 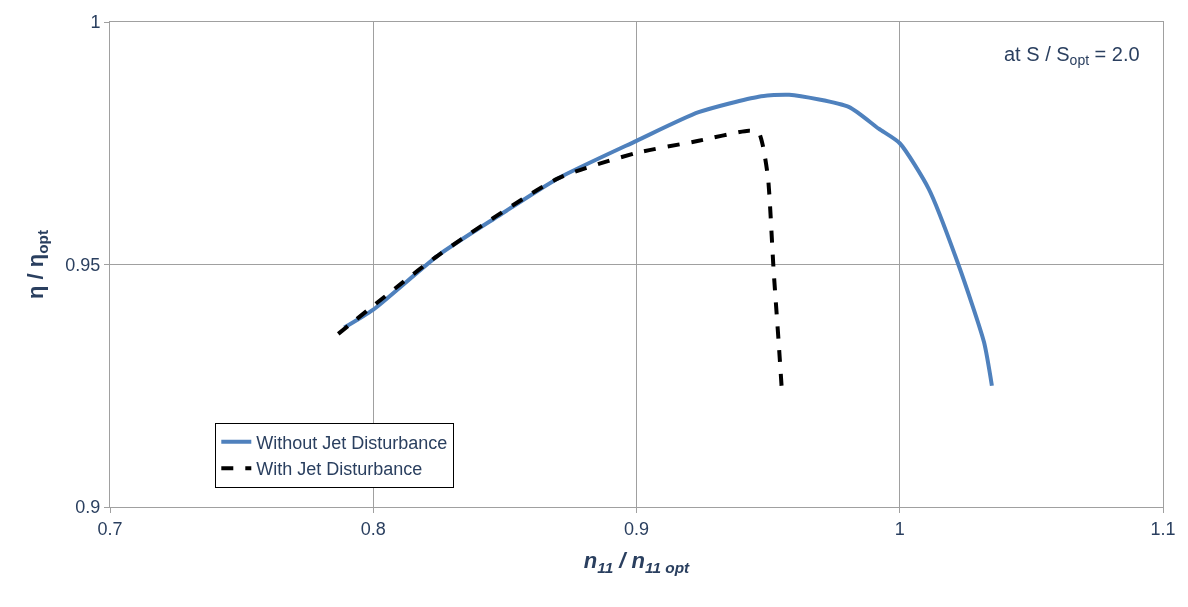 What do you see at coordinates (95, 22) in the screenshot?
I see `y-tick-label: 1` at bounding box center [95, 22].